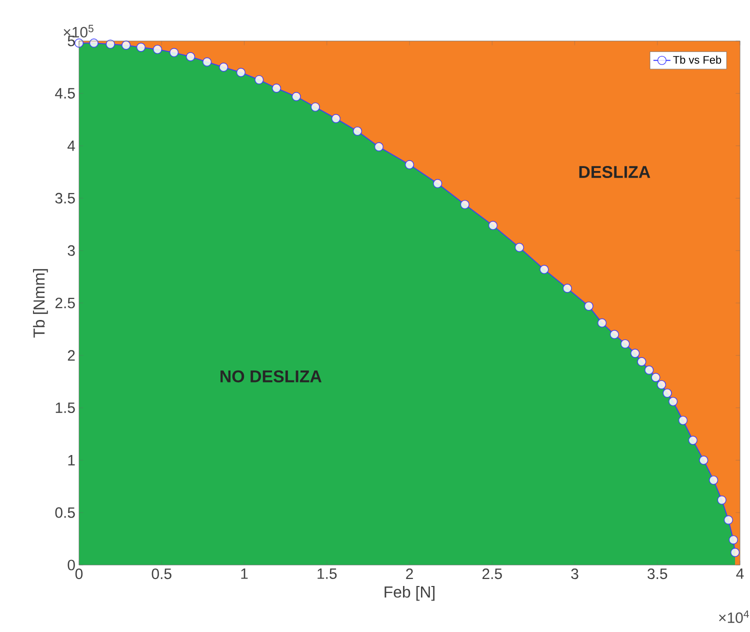 This screenshot has width=750, height=632. Describe the element at coordinates (740, 573) in the screenshot. I see `x-tick-label: 4` at that location.